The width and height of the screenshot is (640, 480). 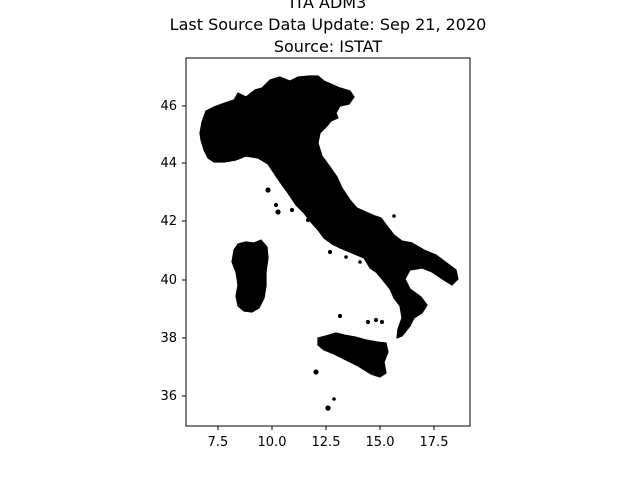 What do you see at coordinates (272, 442) in the screenshot?
I see `x-tick-label: 10.0` at bounding box center [272, 442].